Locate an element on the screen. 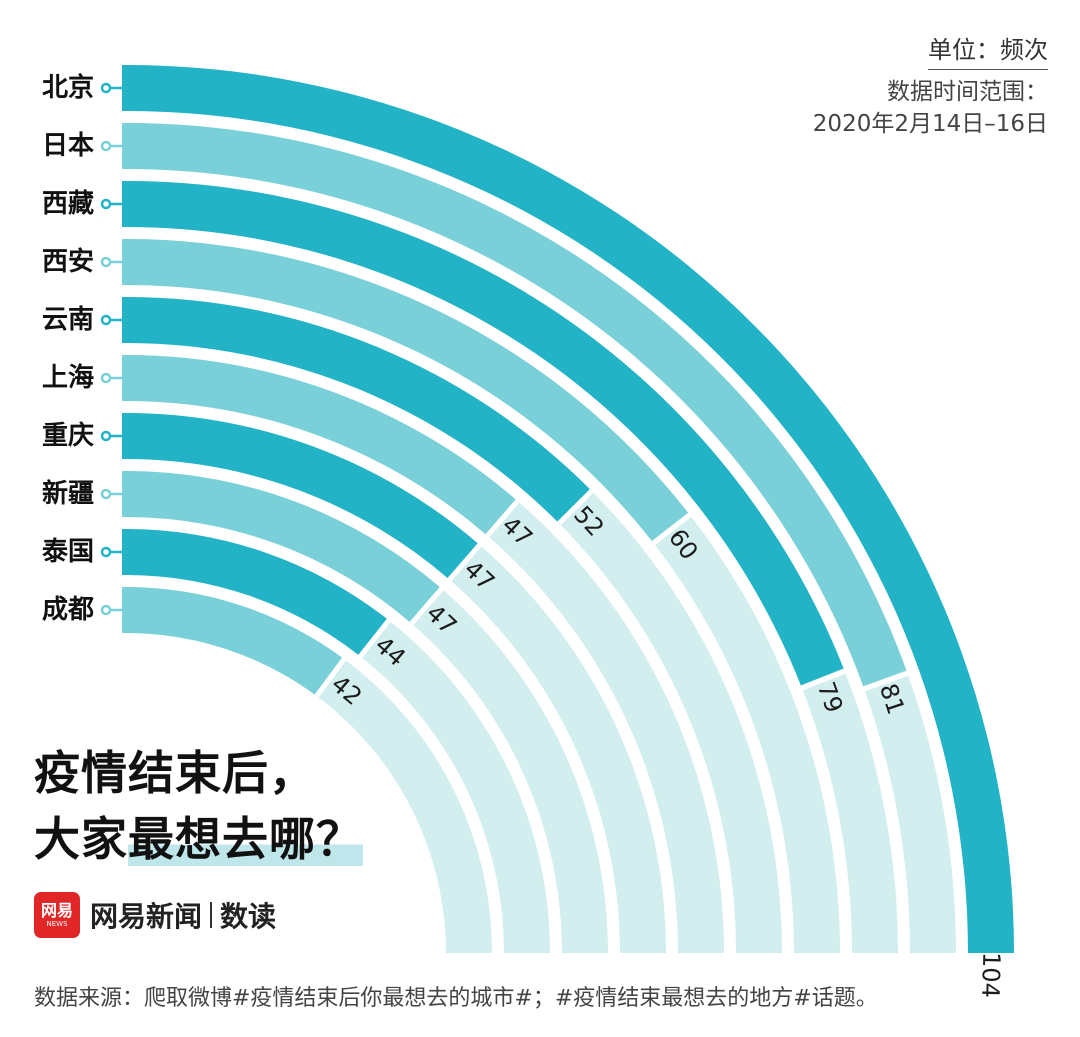 The image size is (1080, 1037). brand-name: 网易新闻 is located at coordinates (146, 915).